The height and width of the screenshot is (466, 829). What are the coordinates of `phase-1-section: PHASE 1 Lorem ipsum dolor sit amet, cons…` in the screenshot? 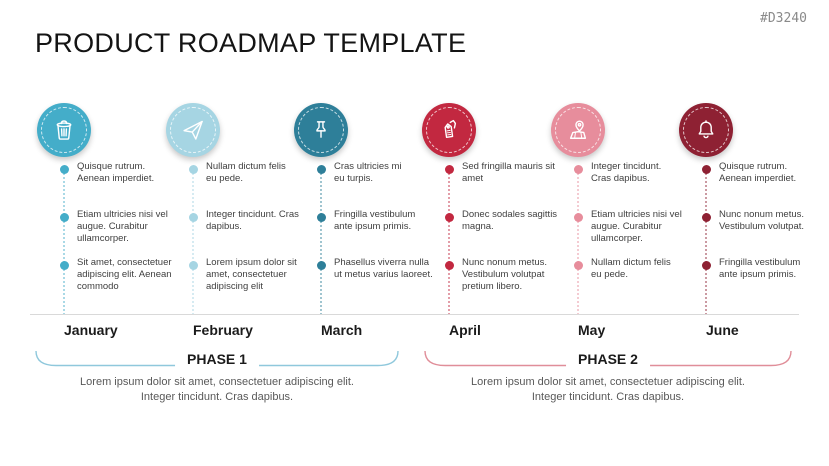 It's located at (217, 377).